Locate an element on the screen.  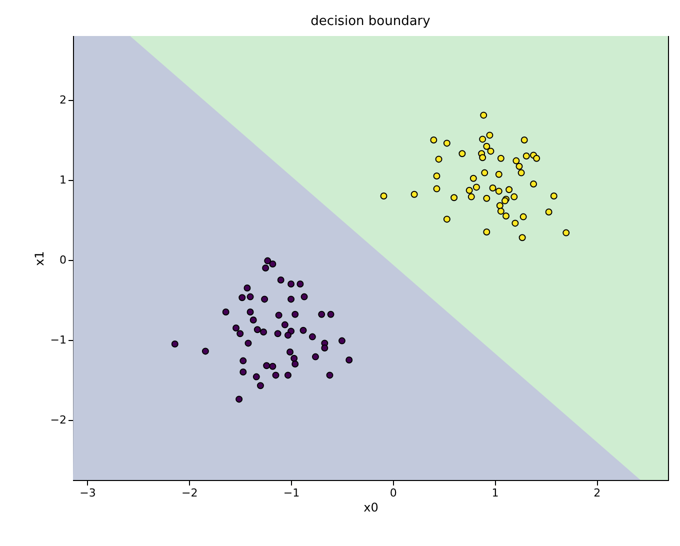
x-tick-label: 1 is located at coordinates (495, 493).